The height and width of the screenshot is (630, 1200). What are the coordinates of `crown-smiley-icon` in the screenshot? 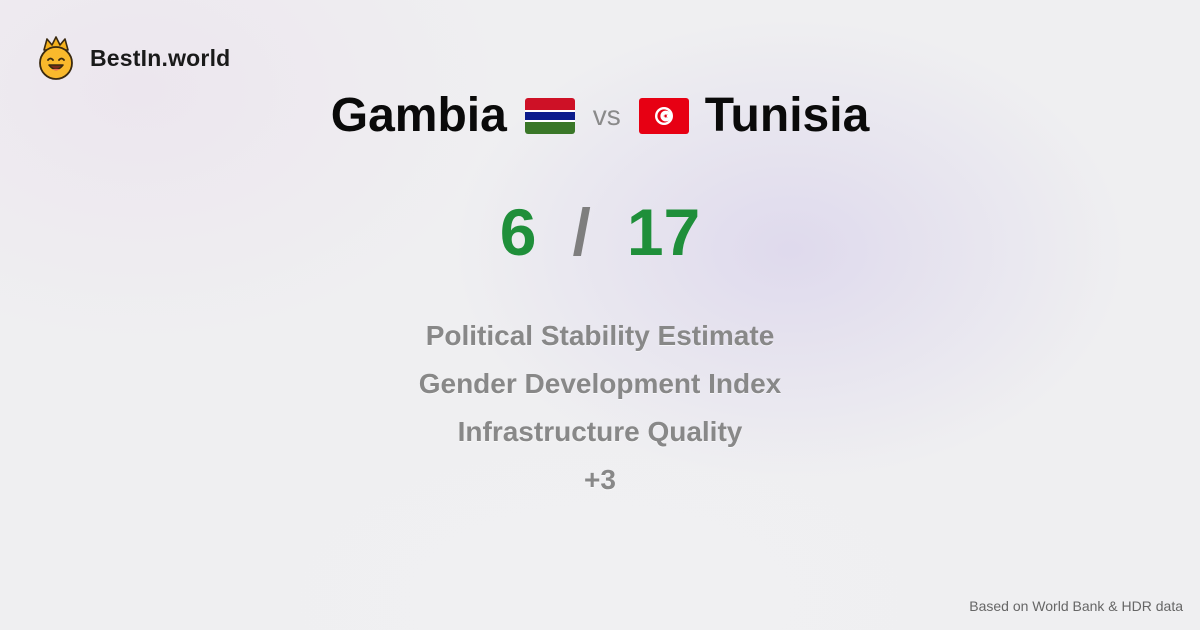 It's located at (56, 58).